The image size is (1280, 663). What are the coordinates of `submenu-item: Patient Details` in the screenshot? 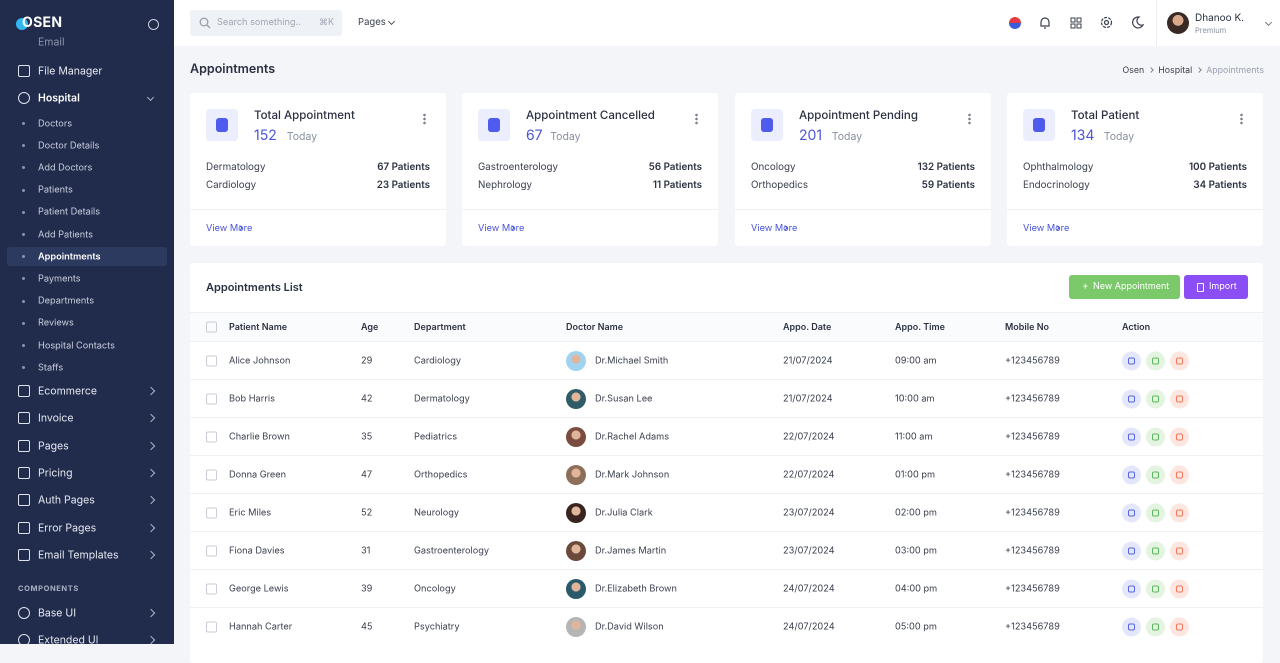 It's located at (69, 212).